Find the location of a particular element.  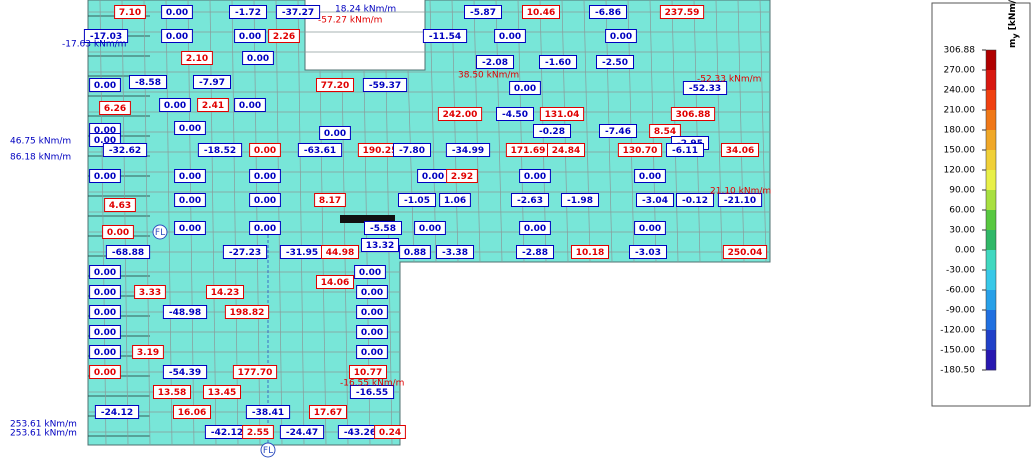

value-label: 306.88 is located at coordinates (693, 115).